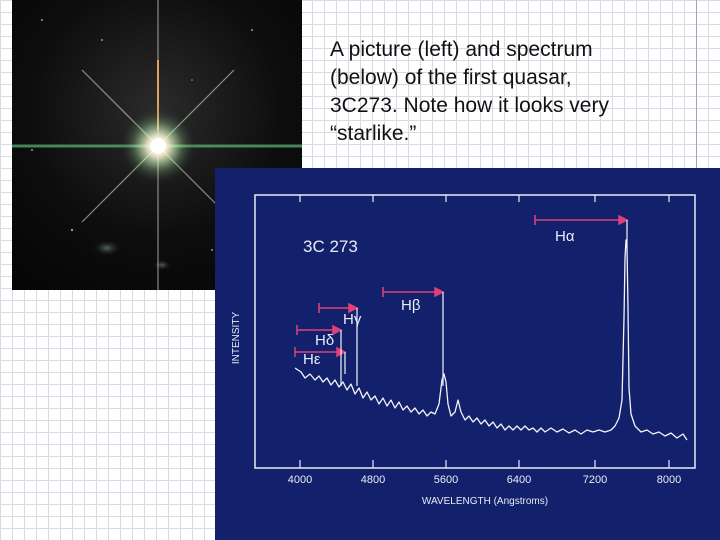 Image resolution: width=720 pixels, height=540 pixels. I want to click on x-tick-4000: 4000, so click(300, 480).